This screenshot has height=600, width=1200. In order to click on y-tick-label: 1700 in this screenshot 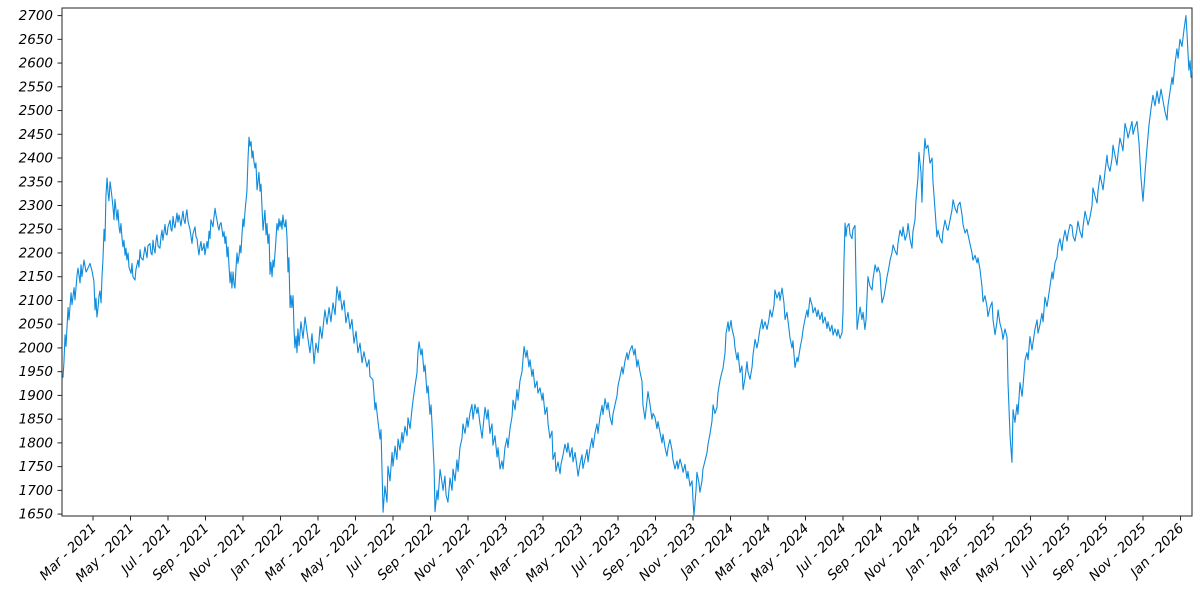, I will do `click(36, 491)`.